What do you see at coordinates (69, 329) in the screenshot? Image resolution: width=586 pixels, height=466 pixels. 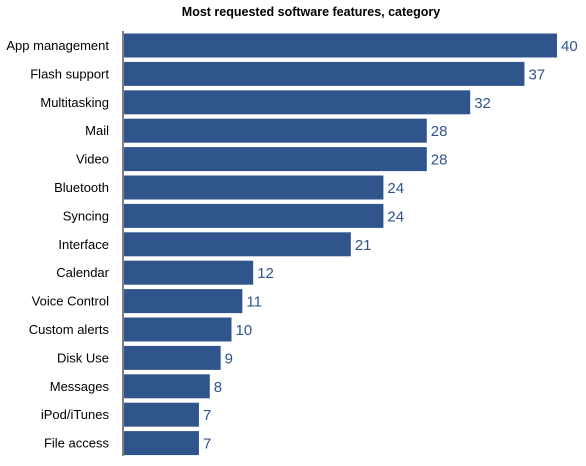 I see `category-label: Custom alerts` at bounding box center [69, 329].